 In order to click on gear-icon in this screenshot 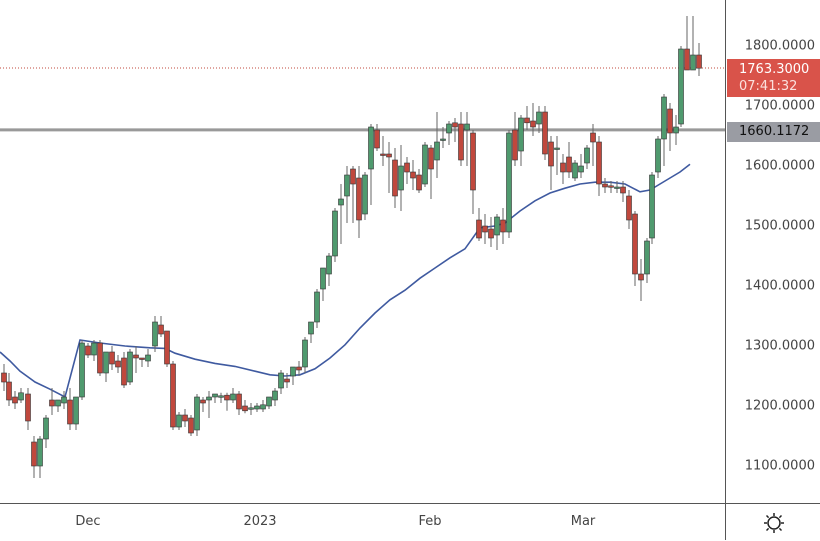, I will do `click(774, 523)`.